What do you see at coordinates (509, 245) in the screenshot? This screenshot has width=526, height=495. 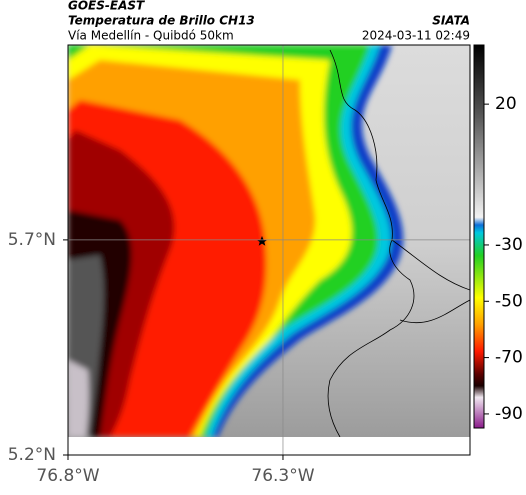 I see `colorbar-tick-label: -30` at bounding box center [509, 245].